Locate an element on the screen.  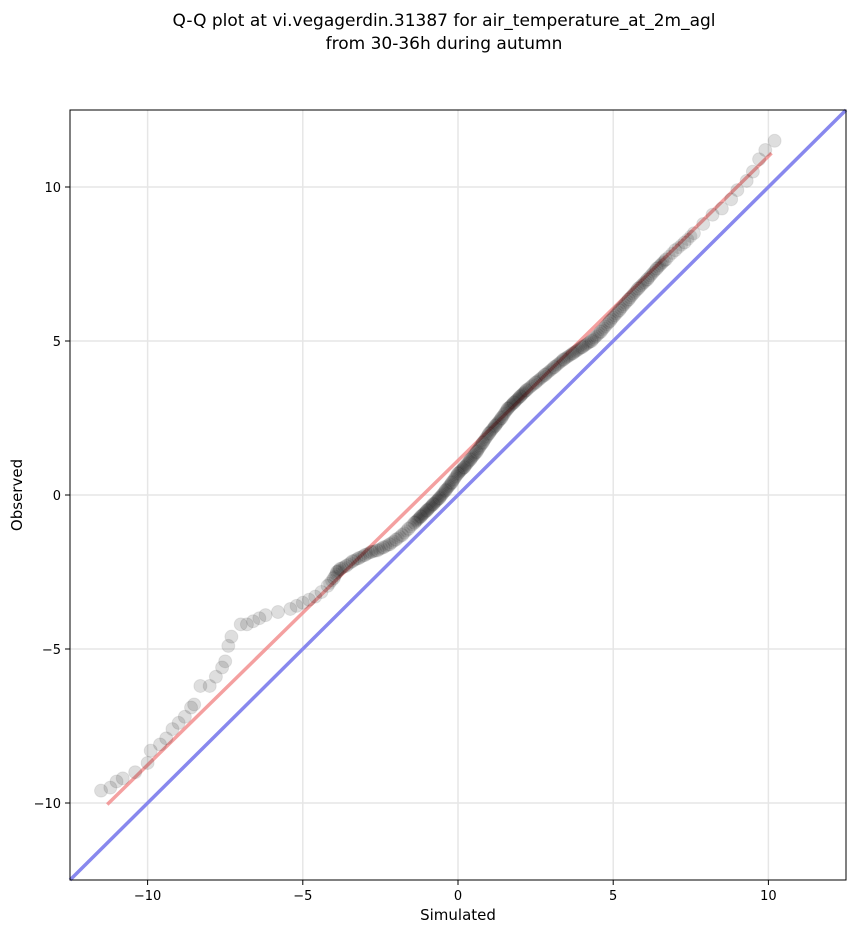
y-axis-label: Observed is located at coordinates (17, 495).